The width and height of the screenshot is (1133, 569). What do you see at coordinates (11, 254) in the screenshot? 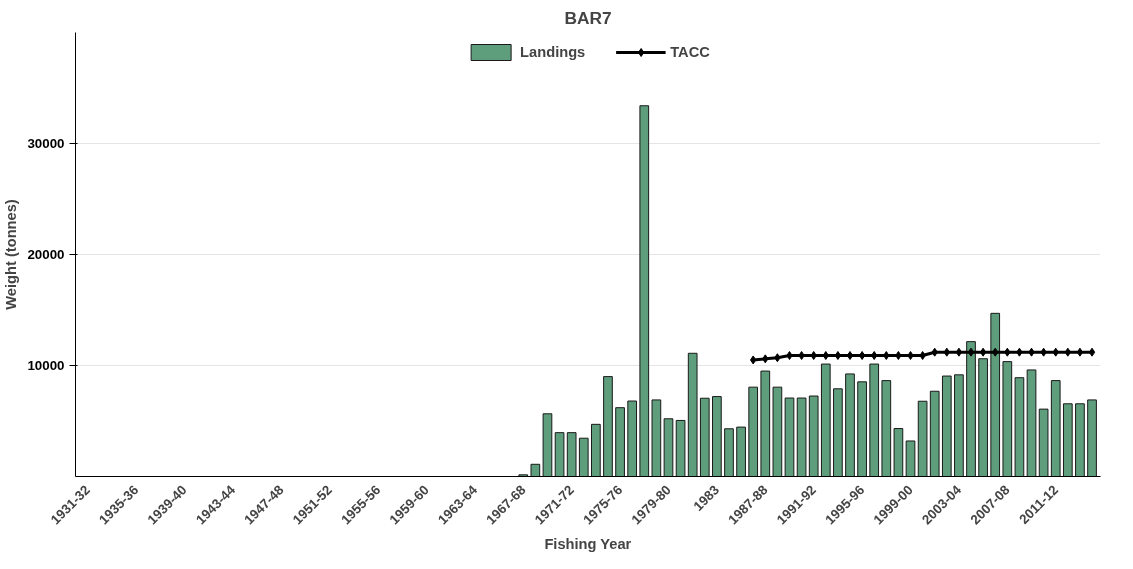
I see `y-axis-title: Weight (tonnes)` at bounding box center [11, 254].